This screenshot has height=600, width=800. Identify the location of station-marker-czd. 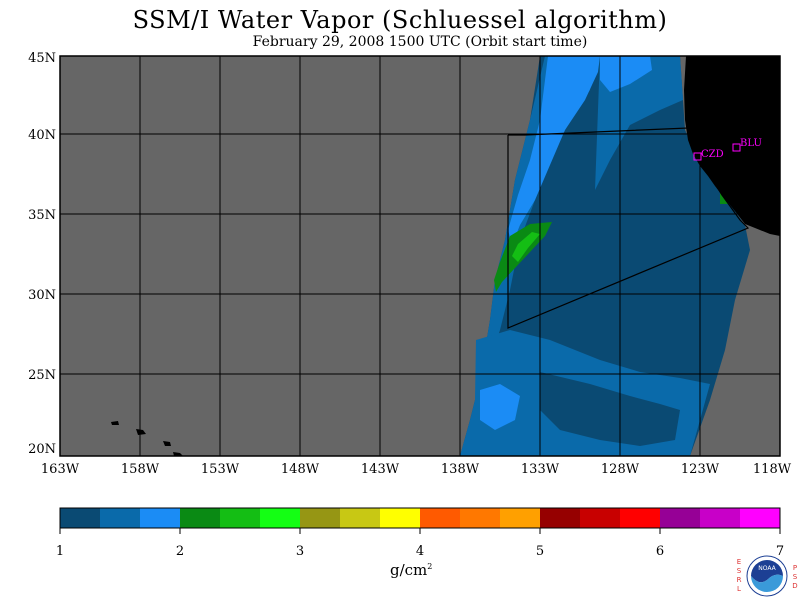
(697, 156).